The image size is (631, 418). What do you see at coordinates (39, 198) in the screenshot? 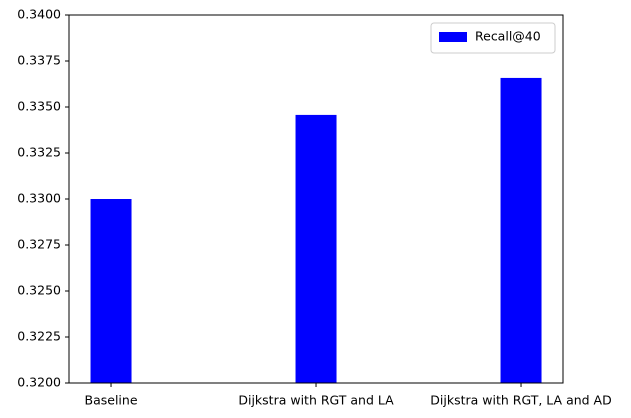
I see `y-tick-label: 0.3300` at bounding box center [39, 198].